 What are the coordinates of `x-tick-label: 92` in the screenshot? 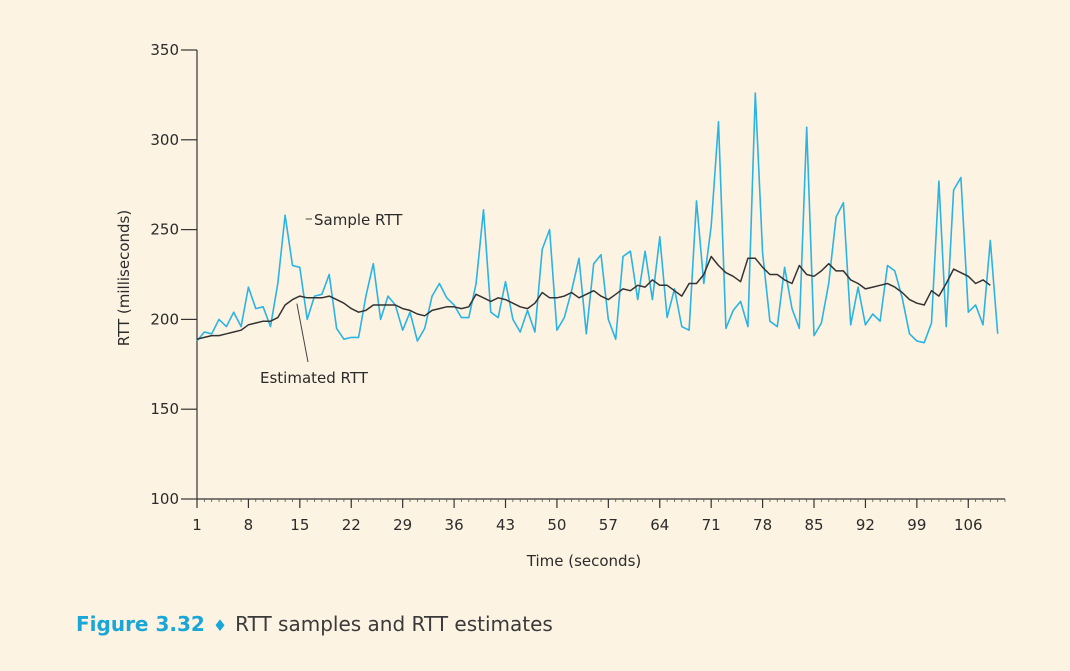 It's located at (865, 525).